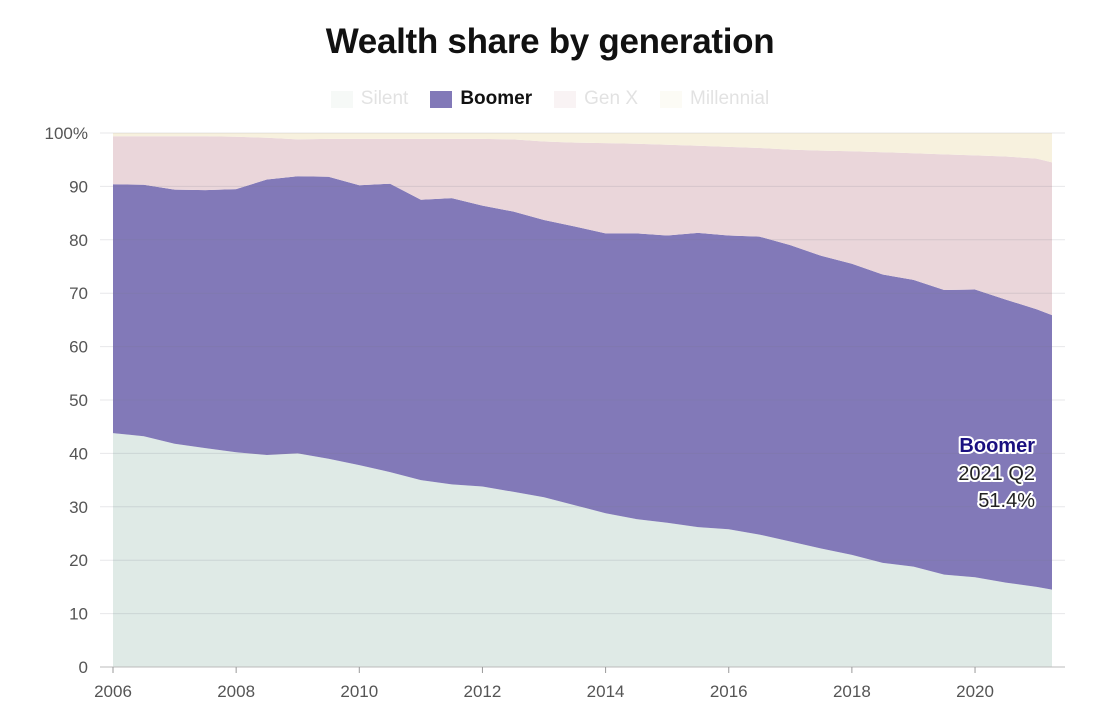 The width and height of the screenshot is (1100, 704). I want to click on legend-item-silent: Silent, so click(369, 99).